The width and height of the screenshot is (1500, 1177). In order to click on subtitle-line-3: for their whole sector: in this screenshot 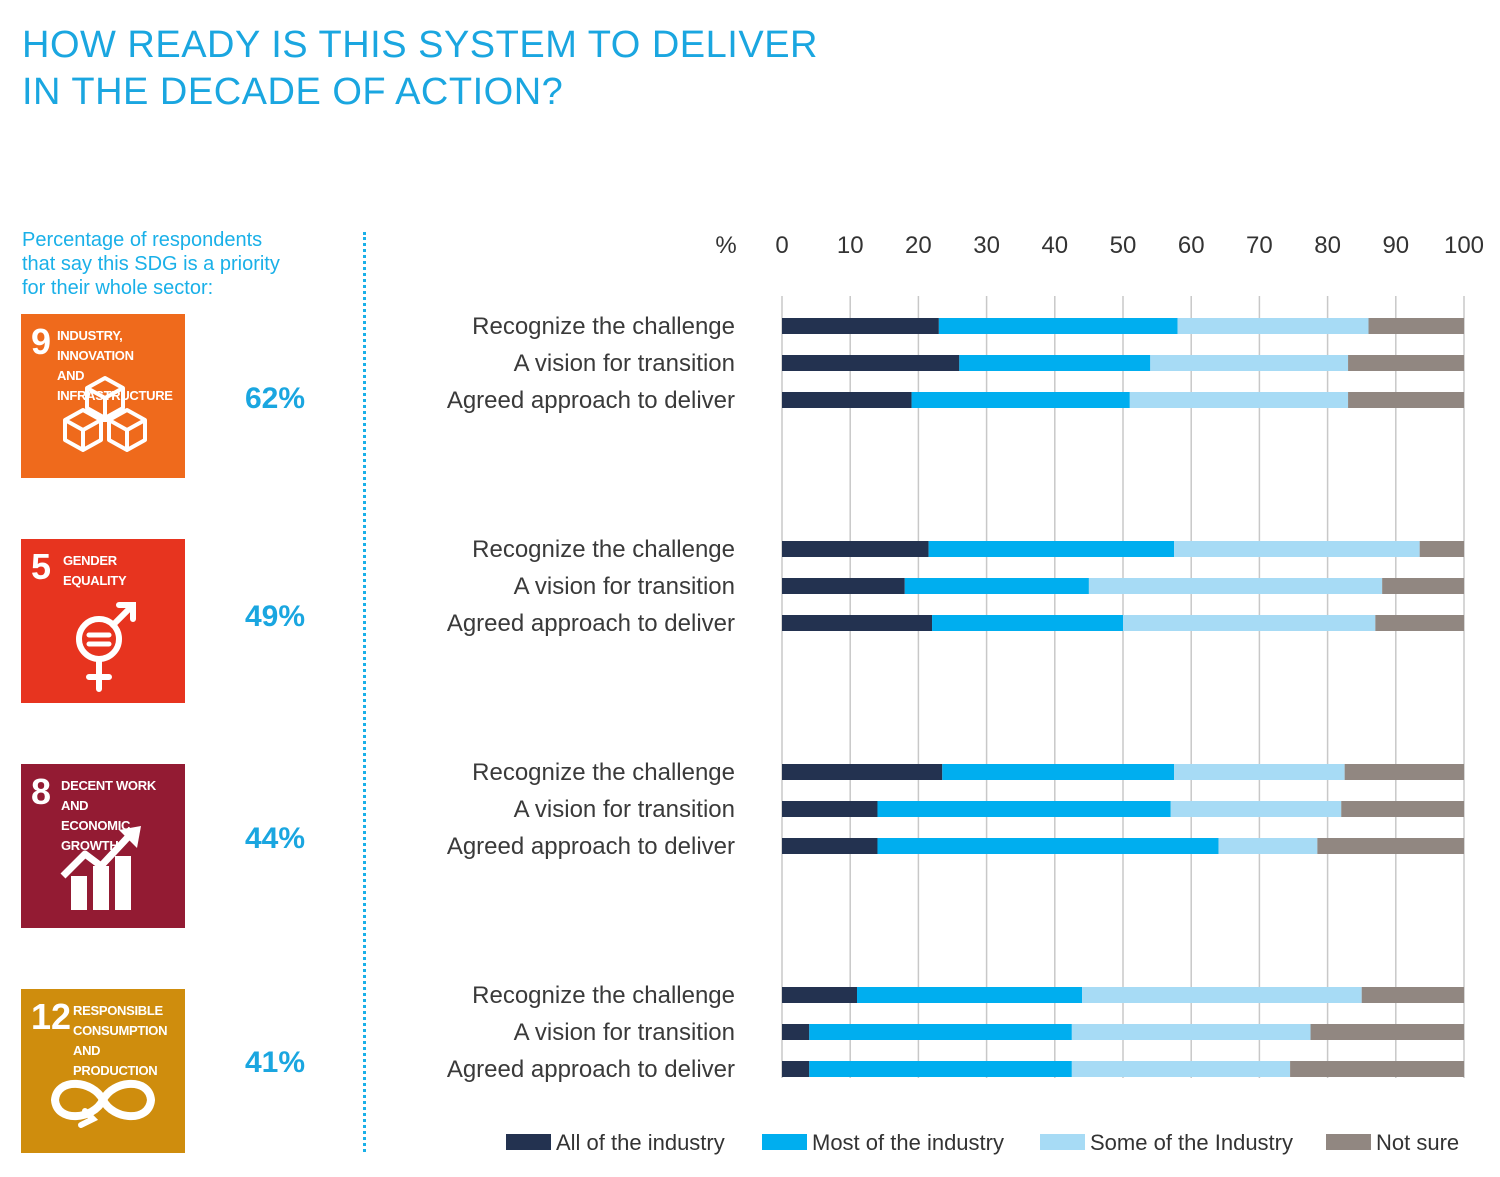, I will do `click(118, 288)`.